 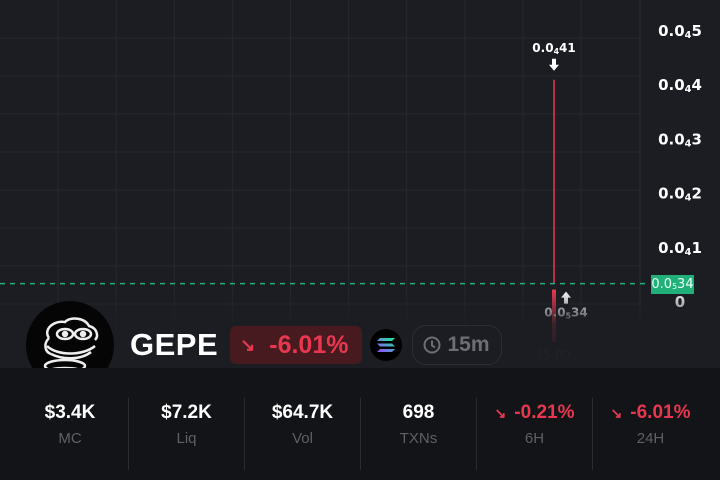 I want to click on stat-liq: $7.2K Liq, so click(x=186, y=434).